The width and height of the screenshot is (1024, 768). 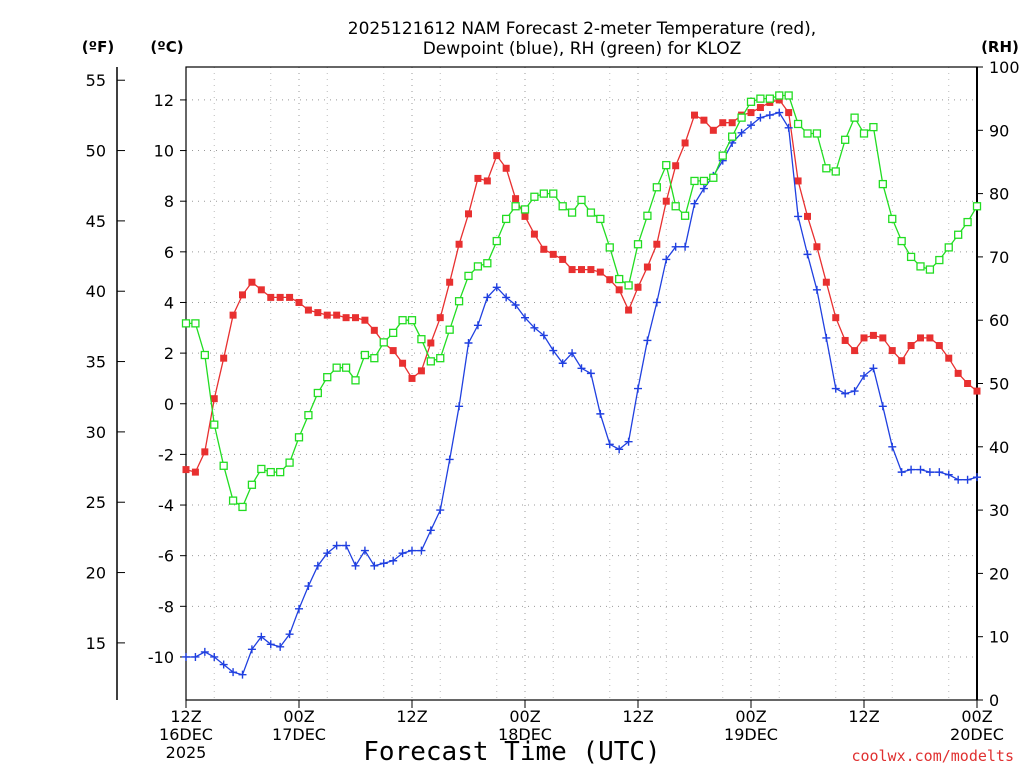 I want to click on celsius-tick-label: 8, so click(x=169, y=201).